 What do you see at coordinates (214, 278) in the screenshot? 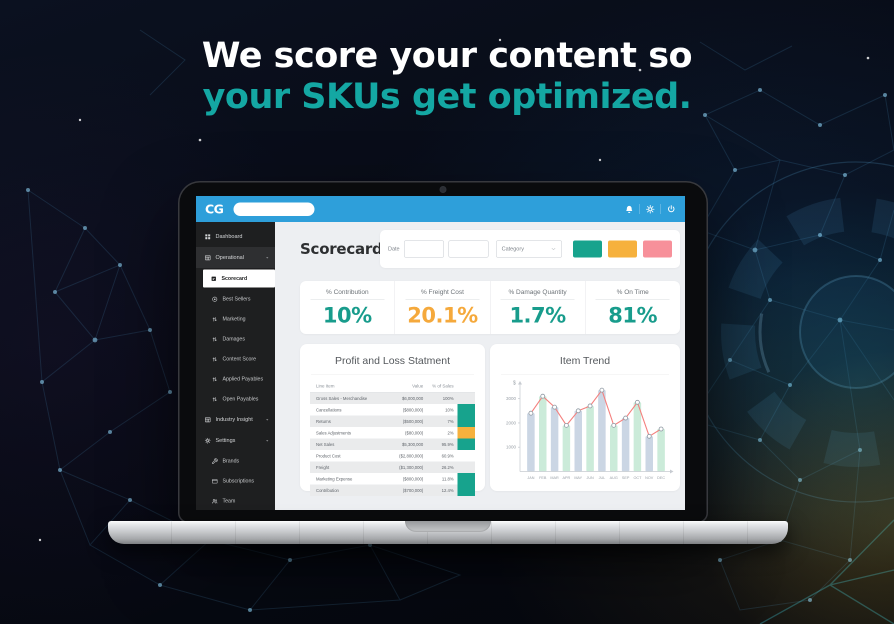
I see `square-icon` at bounding box center [214, 278].